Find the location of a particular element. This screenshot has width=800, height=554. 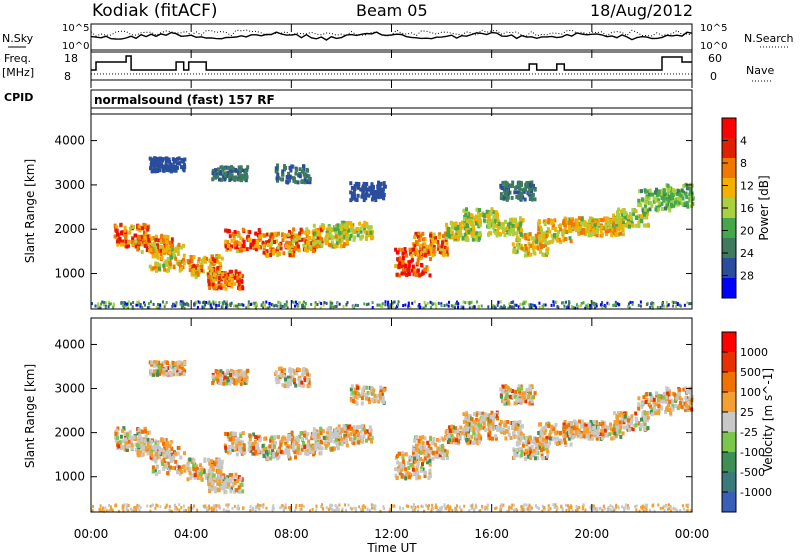

nave-label: Nave is located at coordinates (760, 70).